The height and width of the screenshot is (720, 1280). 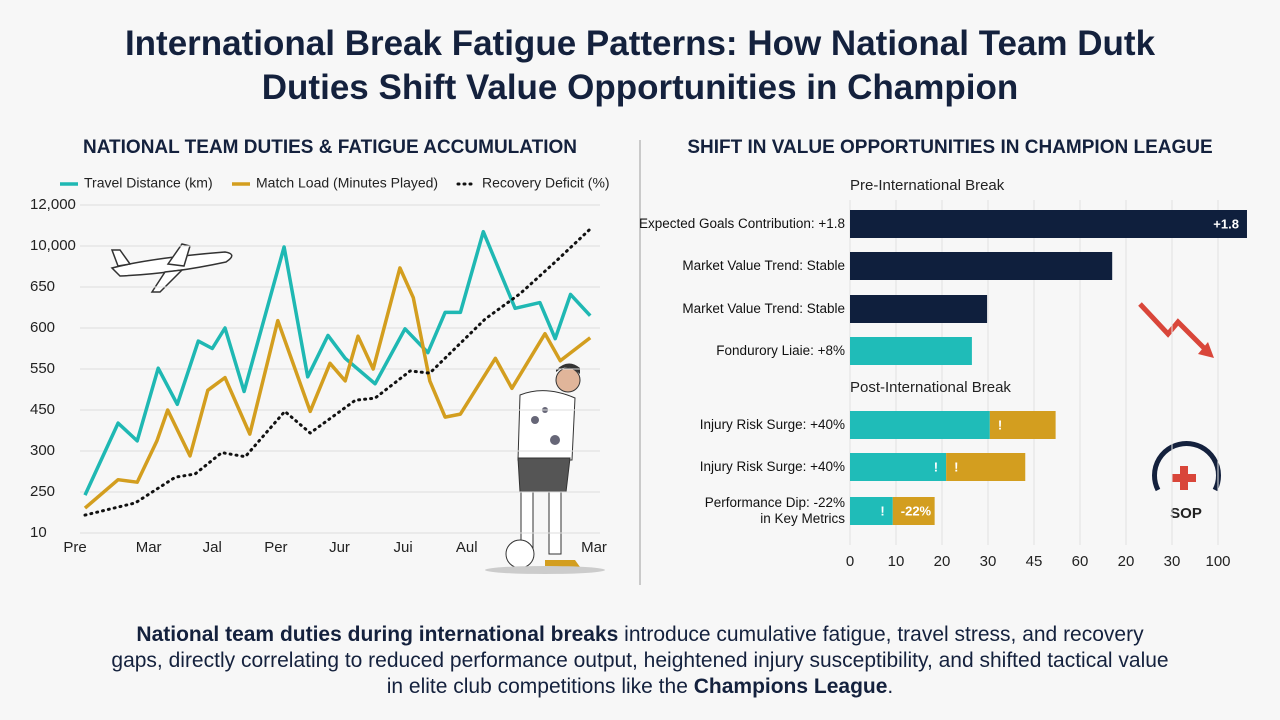 What do you see at coordinates (790, 686) in the screenshot?
I see `footer-run: Champions League` at bounding box center [790, 686].